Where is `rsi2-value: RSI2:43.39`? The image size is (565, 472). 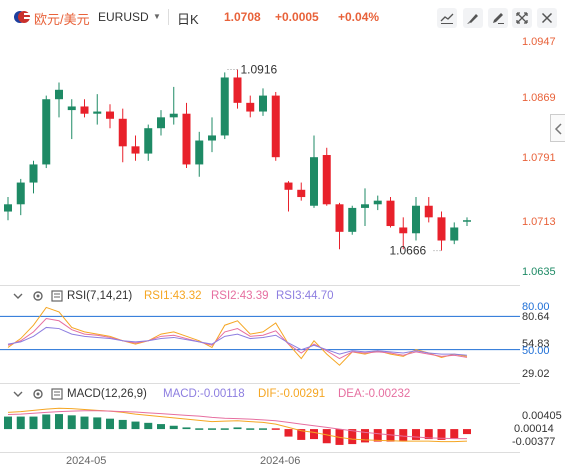
rsi2-value: RSI2:43.39 is located at coordinates (240, 296).